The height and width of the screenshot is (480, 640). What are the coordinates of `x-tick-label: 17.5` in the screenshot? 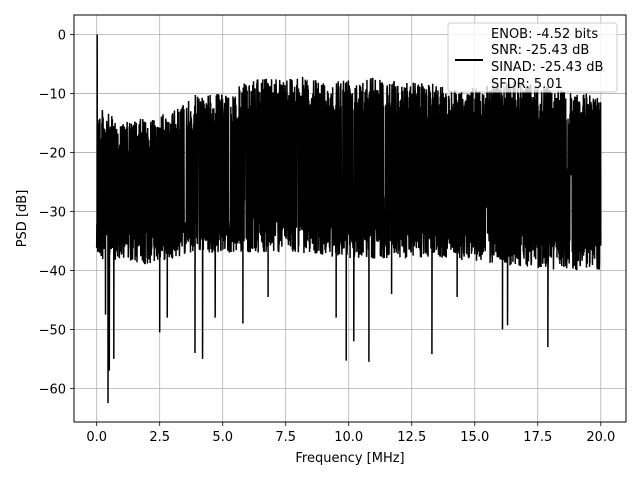 It's located at (537, 437).